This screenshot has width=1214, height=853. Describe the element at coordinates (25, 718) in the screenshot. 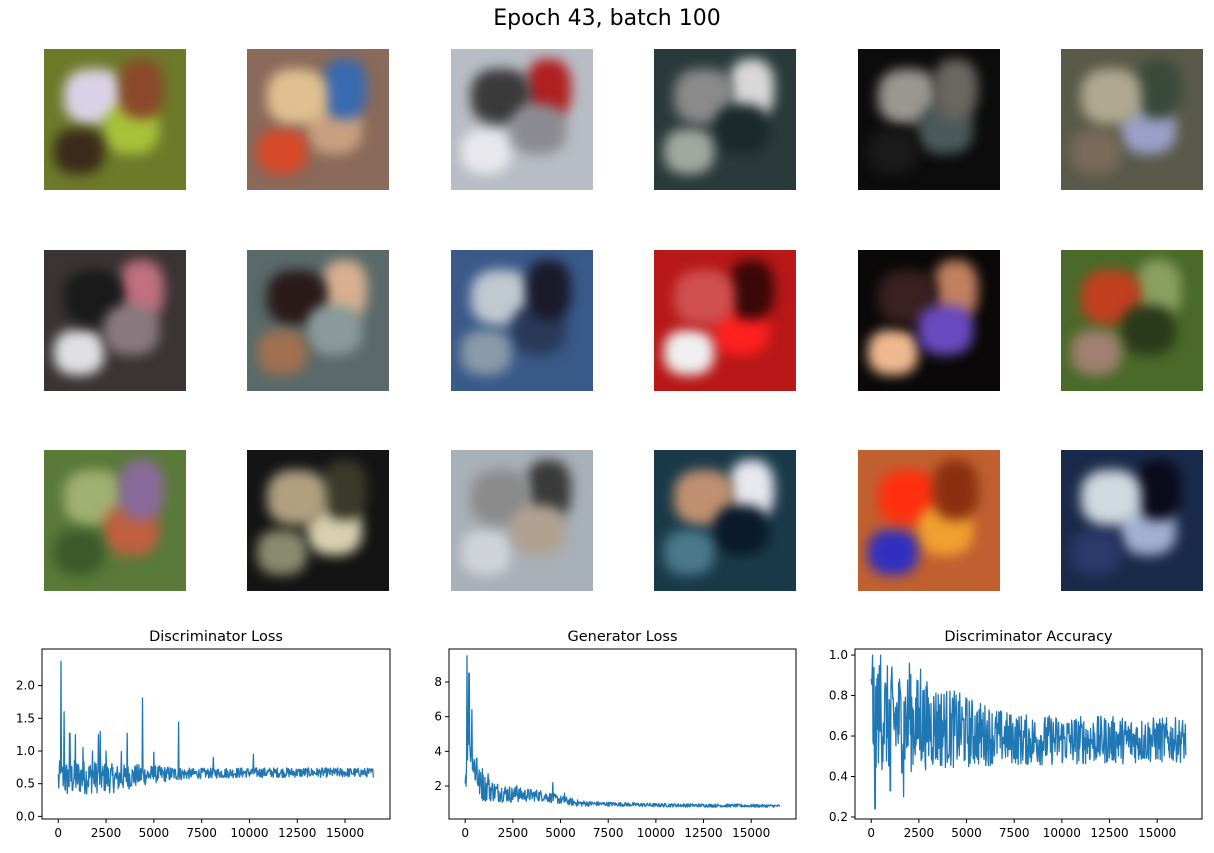

I see `y-tick-label: 1.5` at that location.